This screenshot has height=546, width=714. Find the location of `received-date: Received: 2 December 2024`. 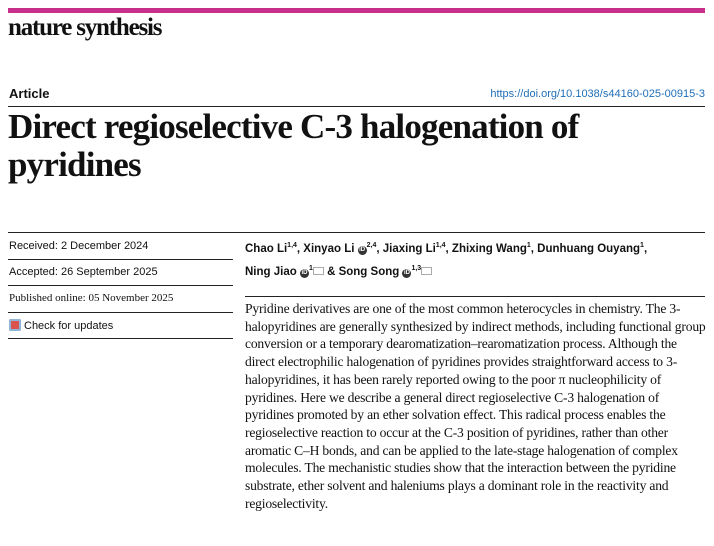

received-date: Received: 2 December 2024 is located at coordinates (79, 246).